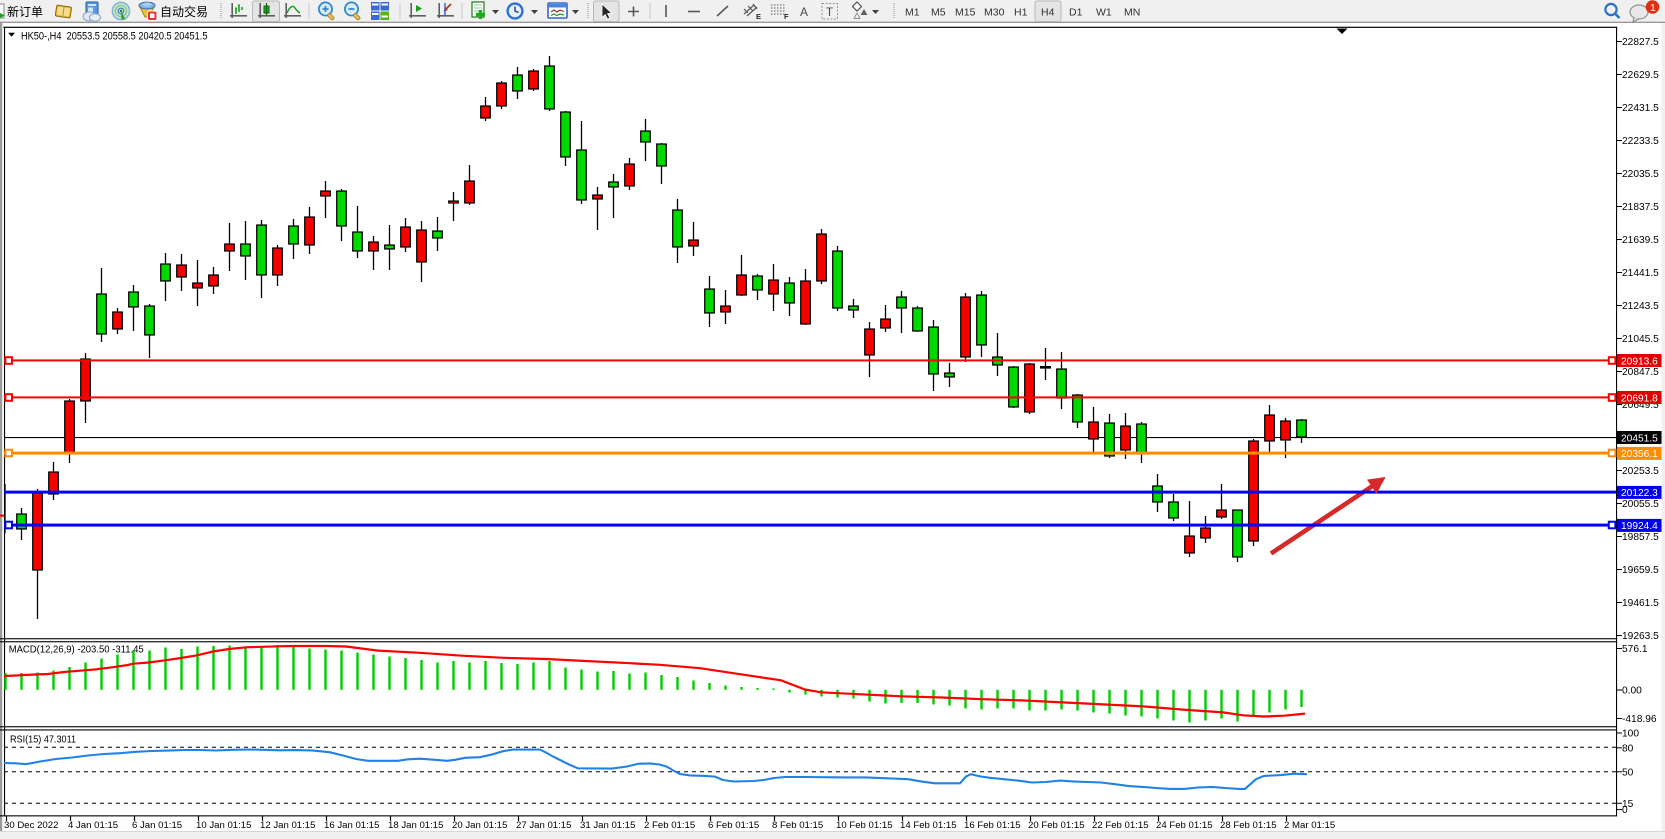 The height and width of the screenshot is (839, 1665). Describe the element at coordinates (25, 11) in the screenshot. I see `svg-text: 新订单` at that location.